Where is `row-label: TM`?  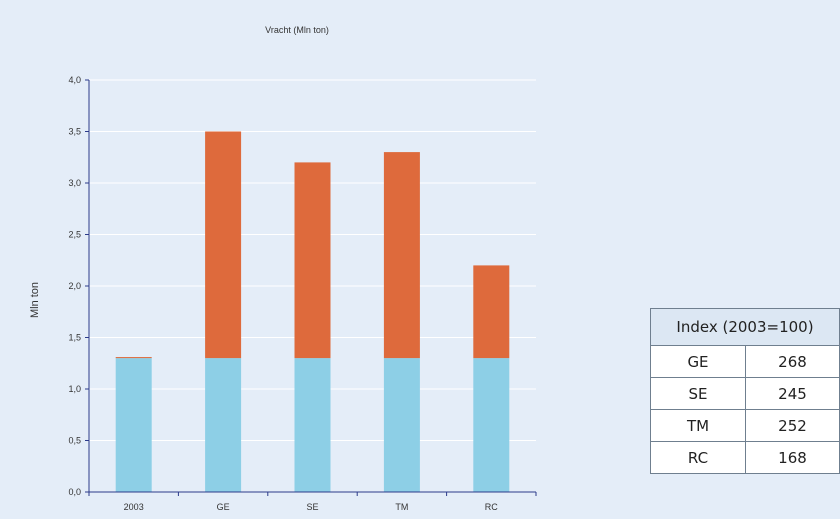
row-label: TM is located at coordinates (698, 425).